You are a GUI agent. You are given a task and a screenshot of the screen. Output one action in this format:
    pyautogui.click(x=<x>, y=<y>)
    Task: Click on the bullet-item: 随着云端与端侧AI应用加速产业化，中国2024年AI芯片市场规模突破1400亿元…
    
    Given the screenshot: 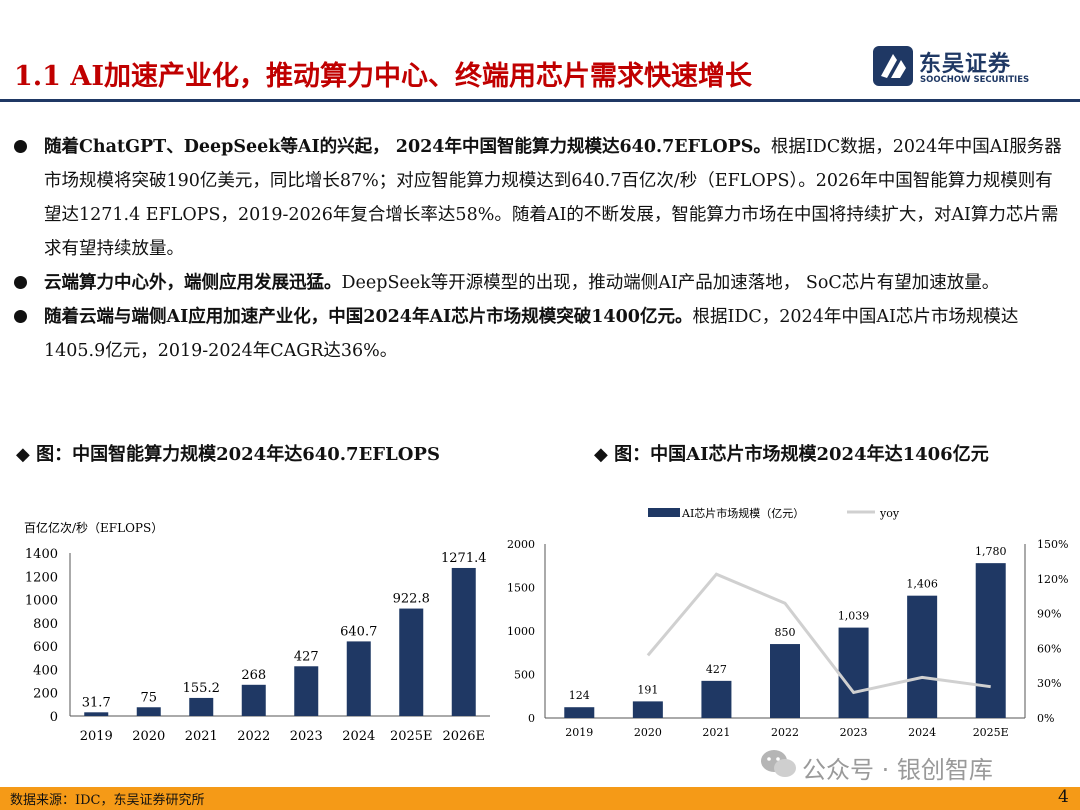 What is the action you would take?
    pyautogui.click(x=541, y=334)
    